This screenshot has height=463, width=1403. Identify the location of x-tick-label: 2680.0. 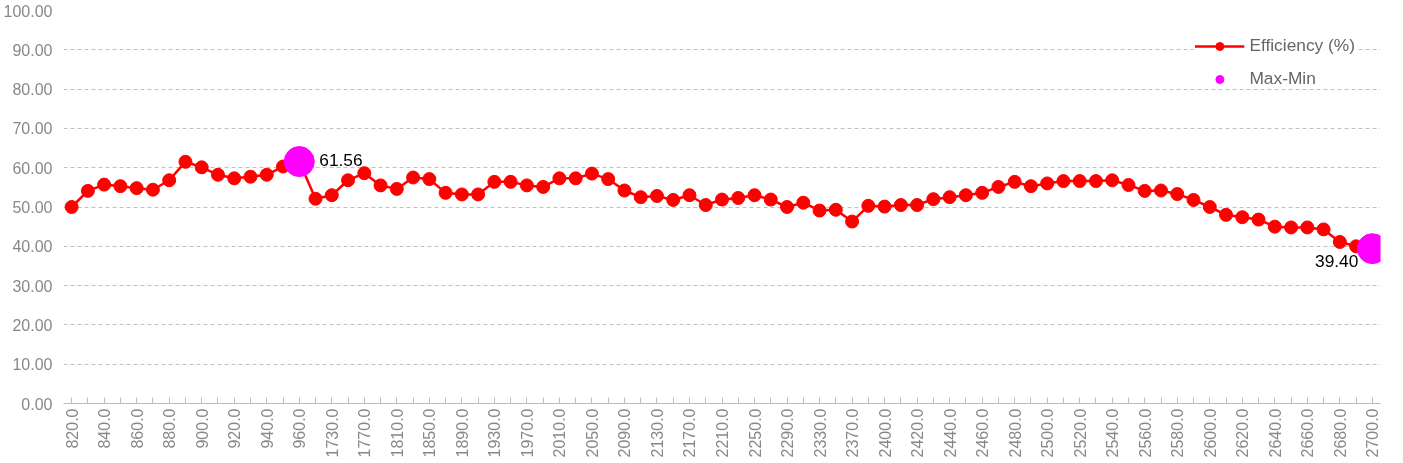
(1340, 433).